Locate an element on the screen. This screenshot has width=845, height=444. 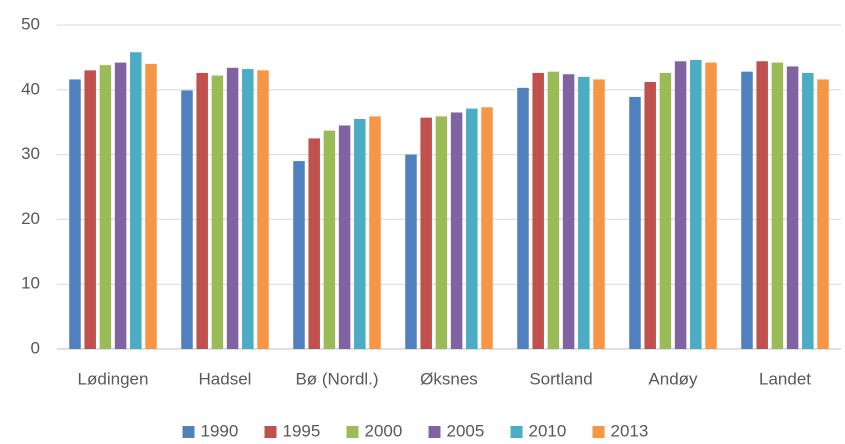
x-tick-label: Landet is located at coordinates (785, 378).